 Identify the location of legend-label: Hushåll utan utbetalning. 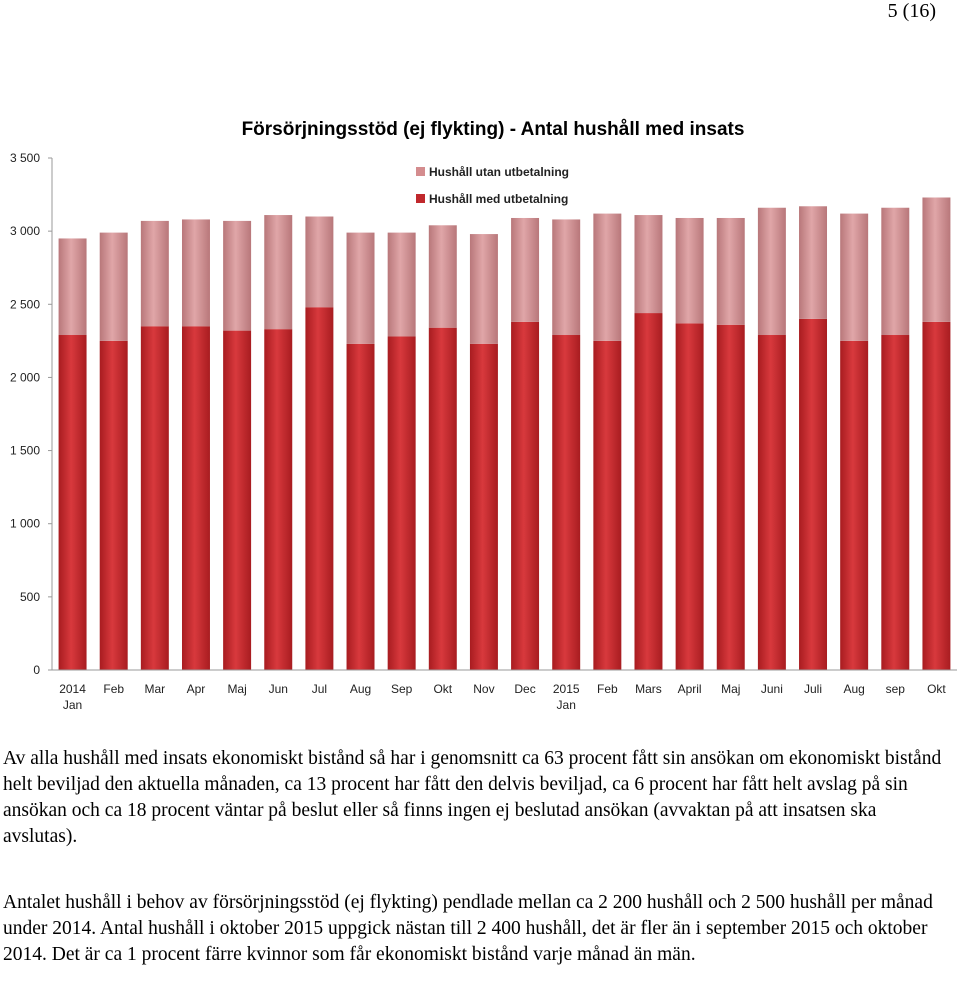
(499, 172).